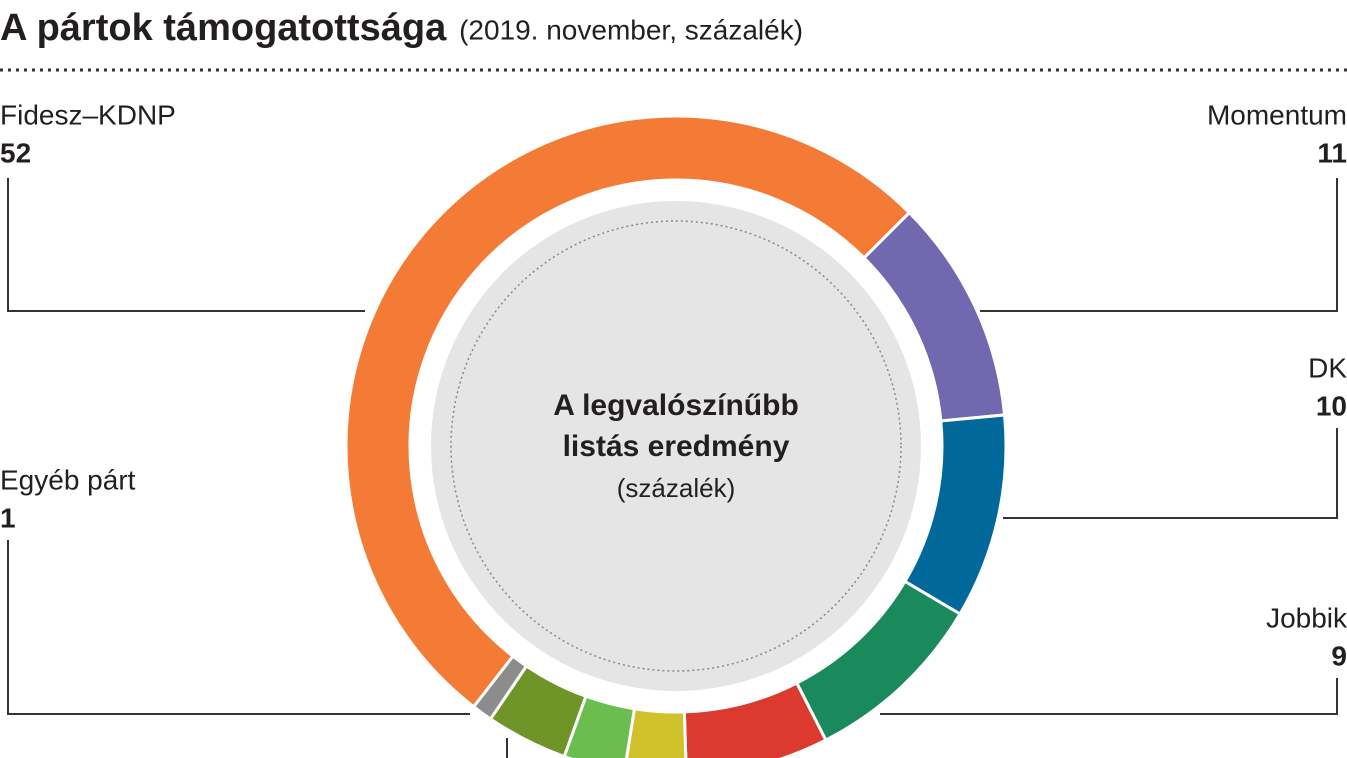 This screenshot has width=1347, height=758. I want to click on center-label: listás eredmény, so click(676, 446).